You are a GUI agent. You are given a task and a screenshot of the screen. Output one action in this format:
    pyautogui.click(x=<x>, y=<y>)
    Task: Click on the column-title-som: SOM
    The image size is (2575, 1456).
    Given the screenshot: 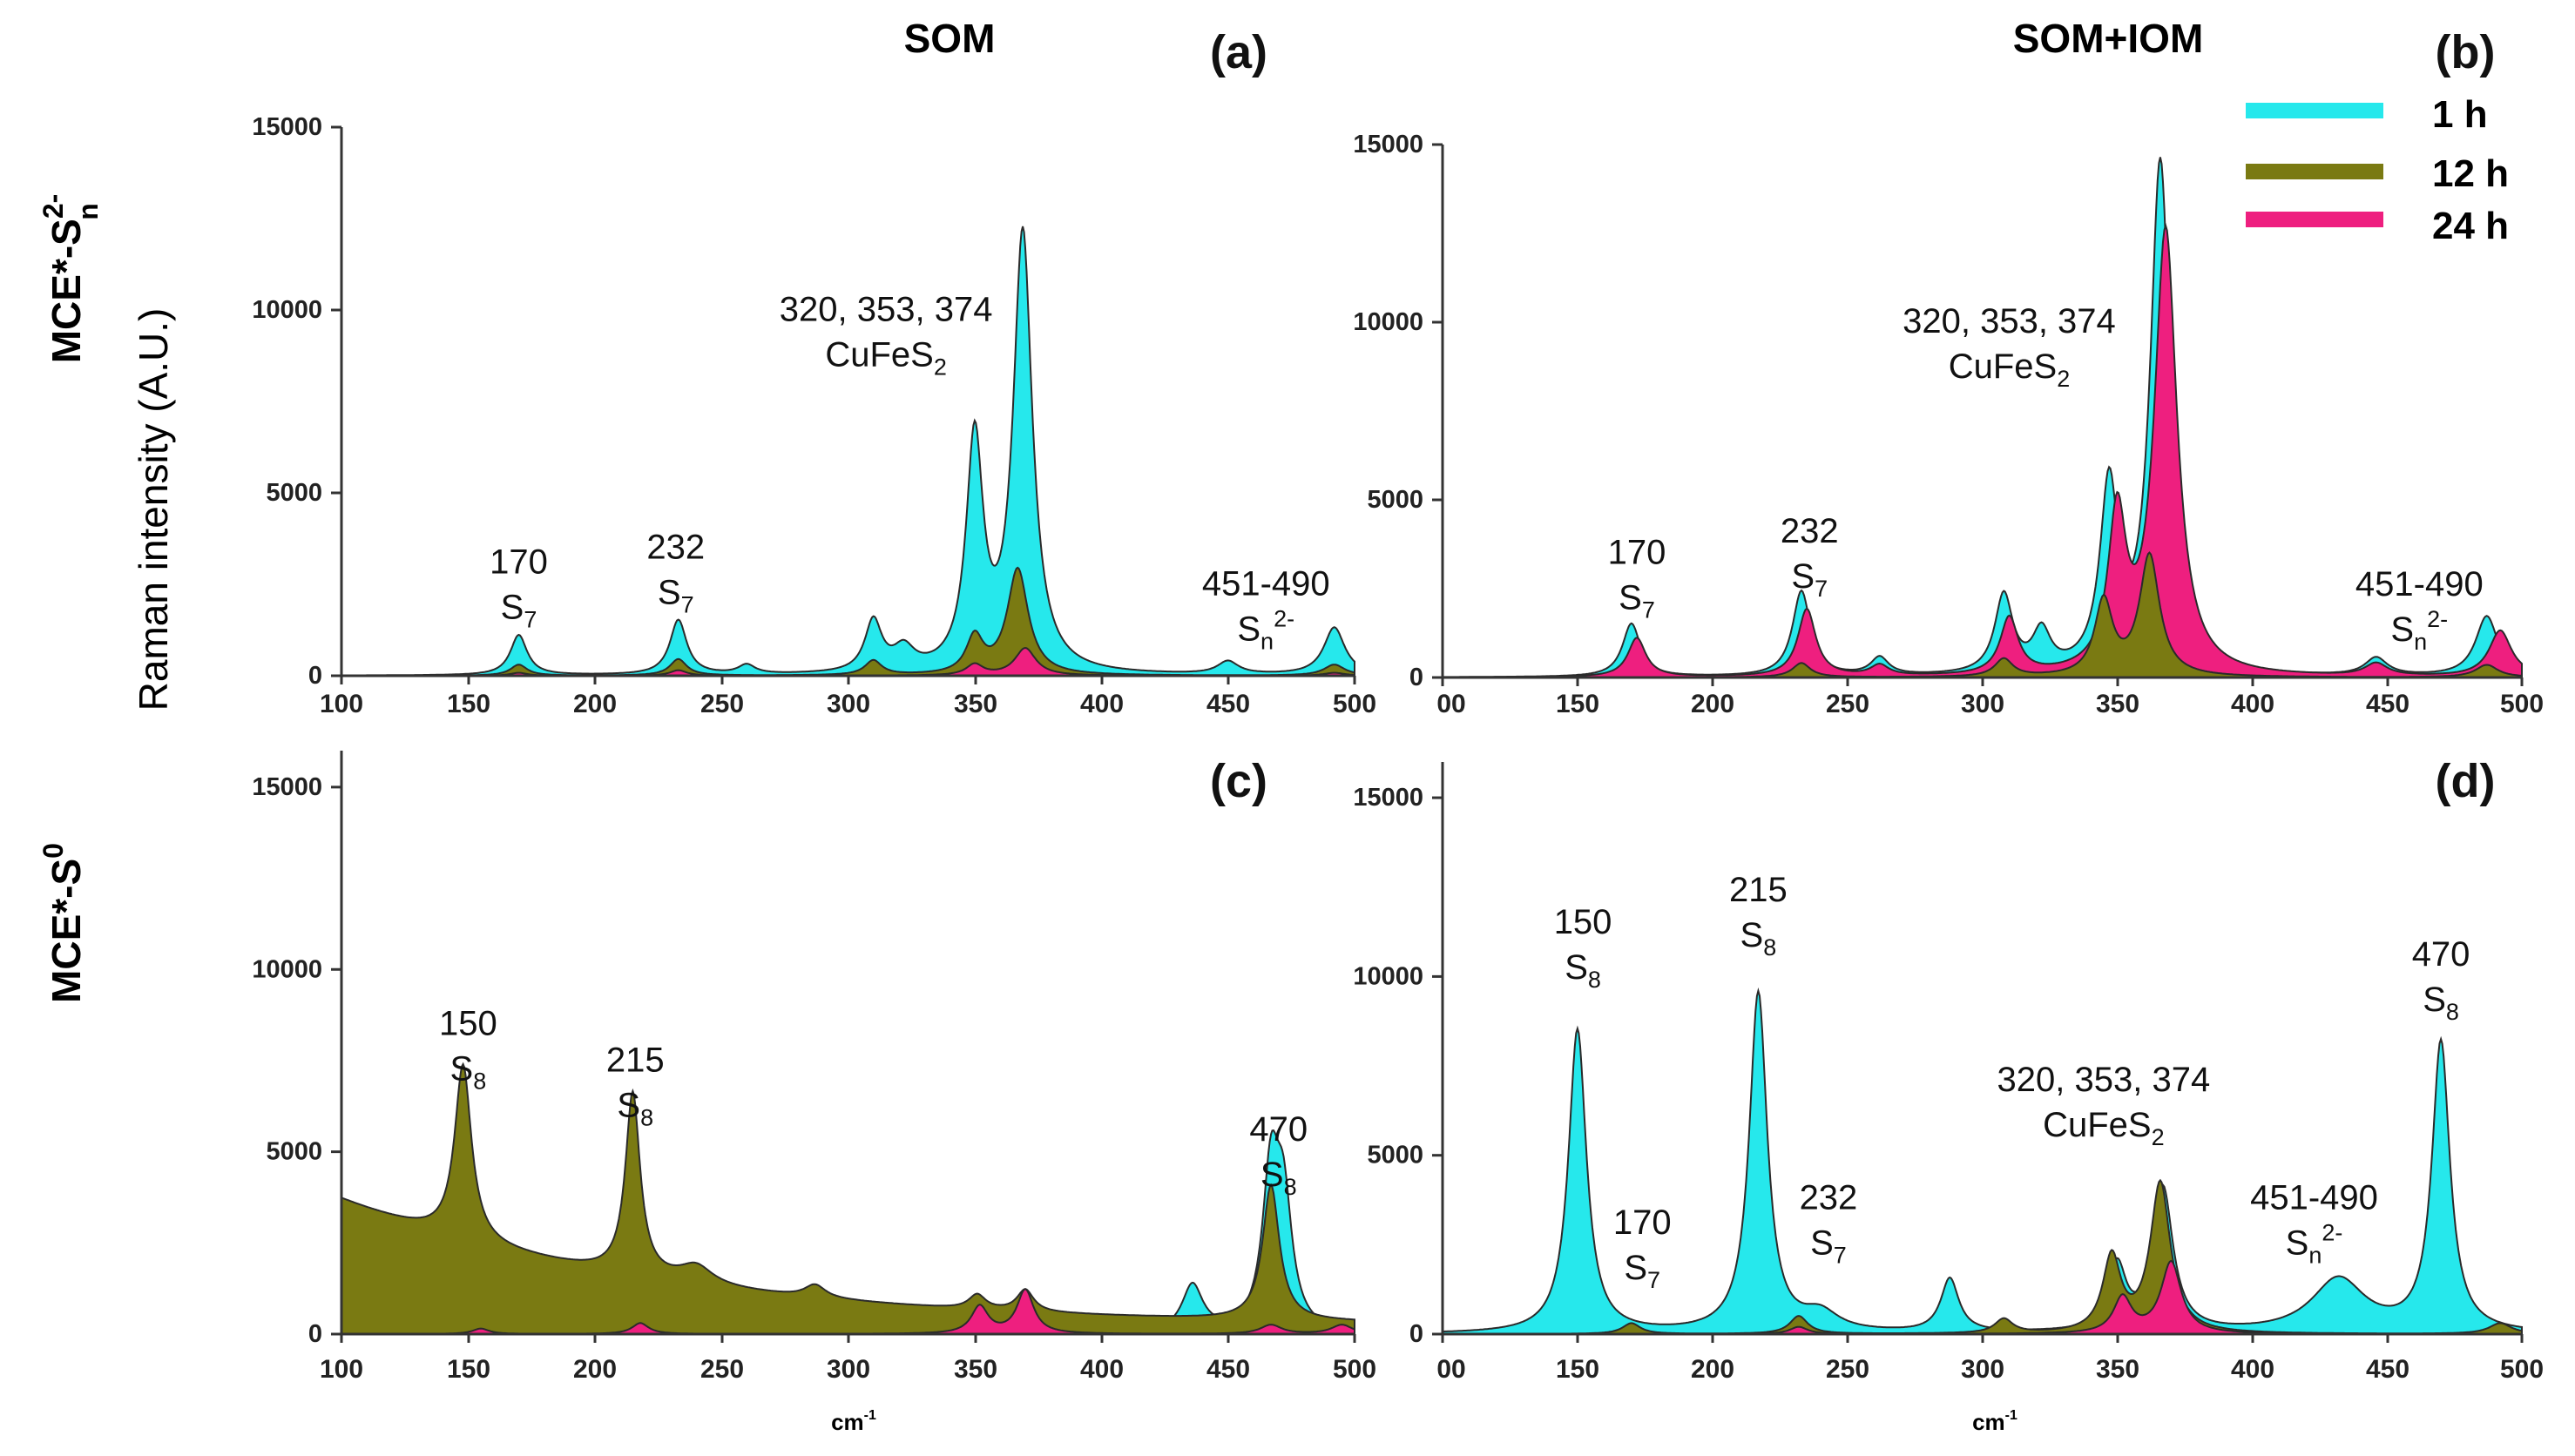 What is the action you would take?
    pyautogui.click(x=950, y=38)
    